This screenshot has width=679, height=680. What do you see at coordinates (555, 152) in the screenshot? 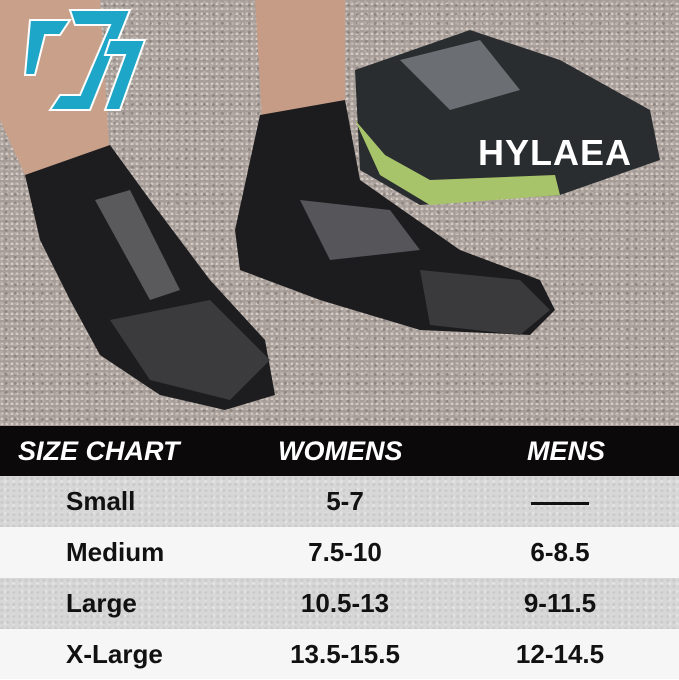
I see `brand-name: HYLAEA` at bounding box center [555, 152].